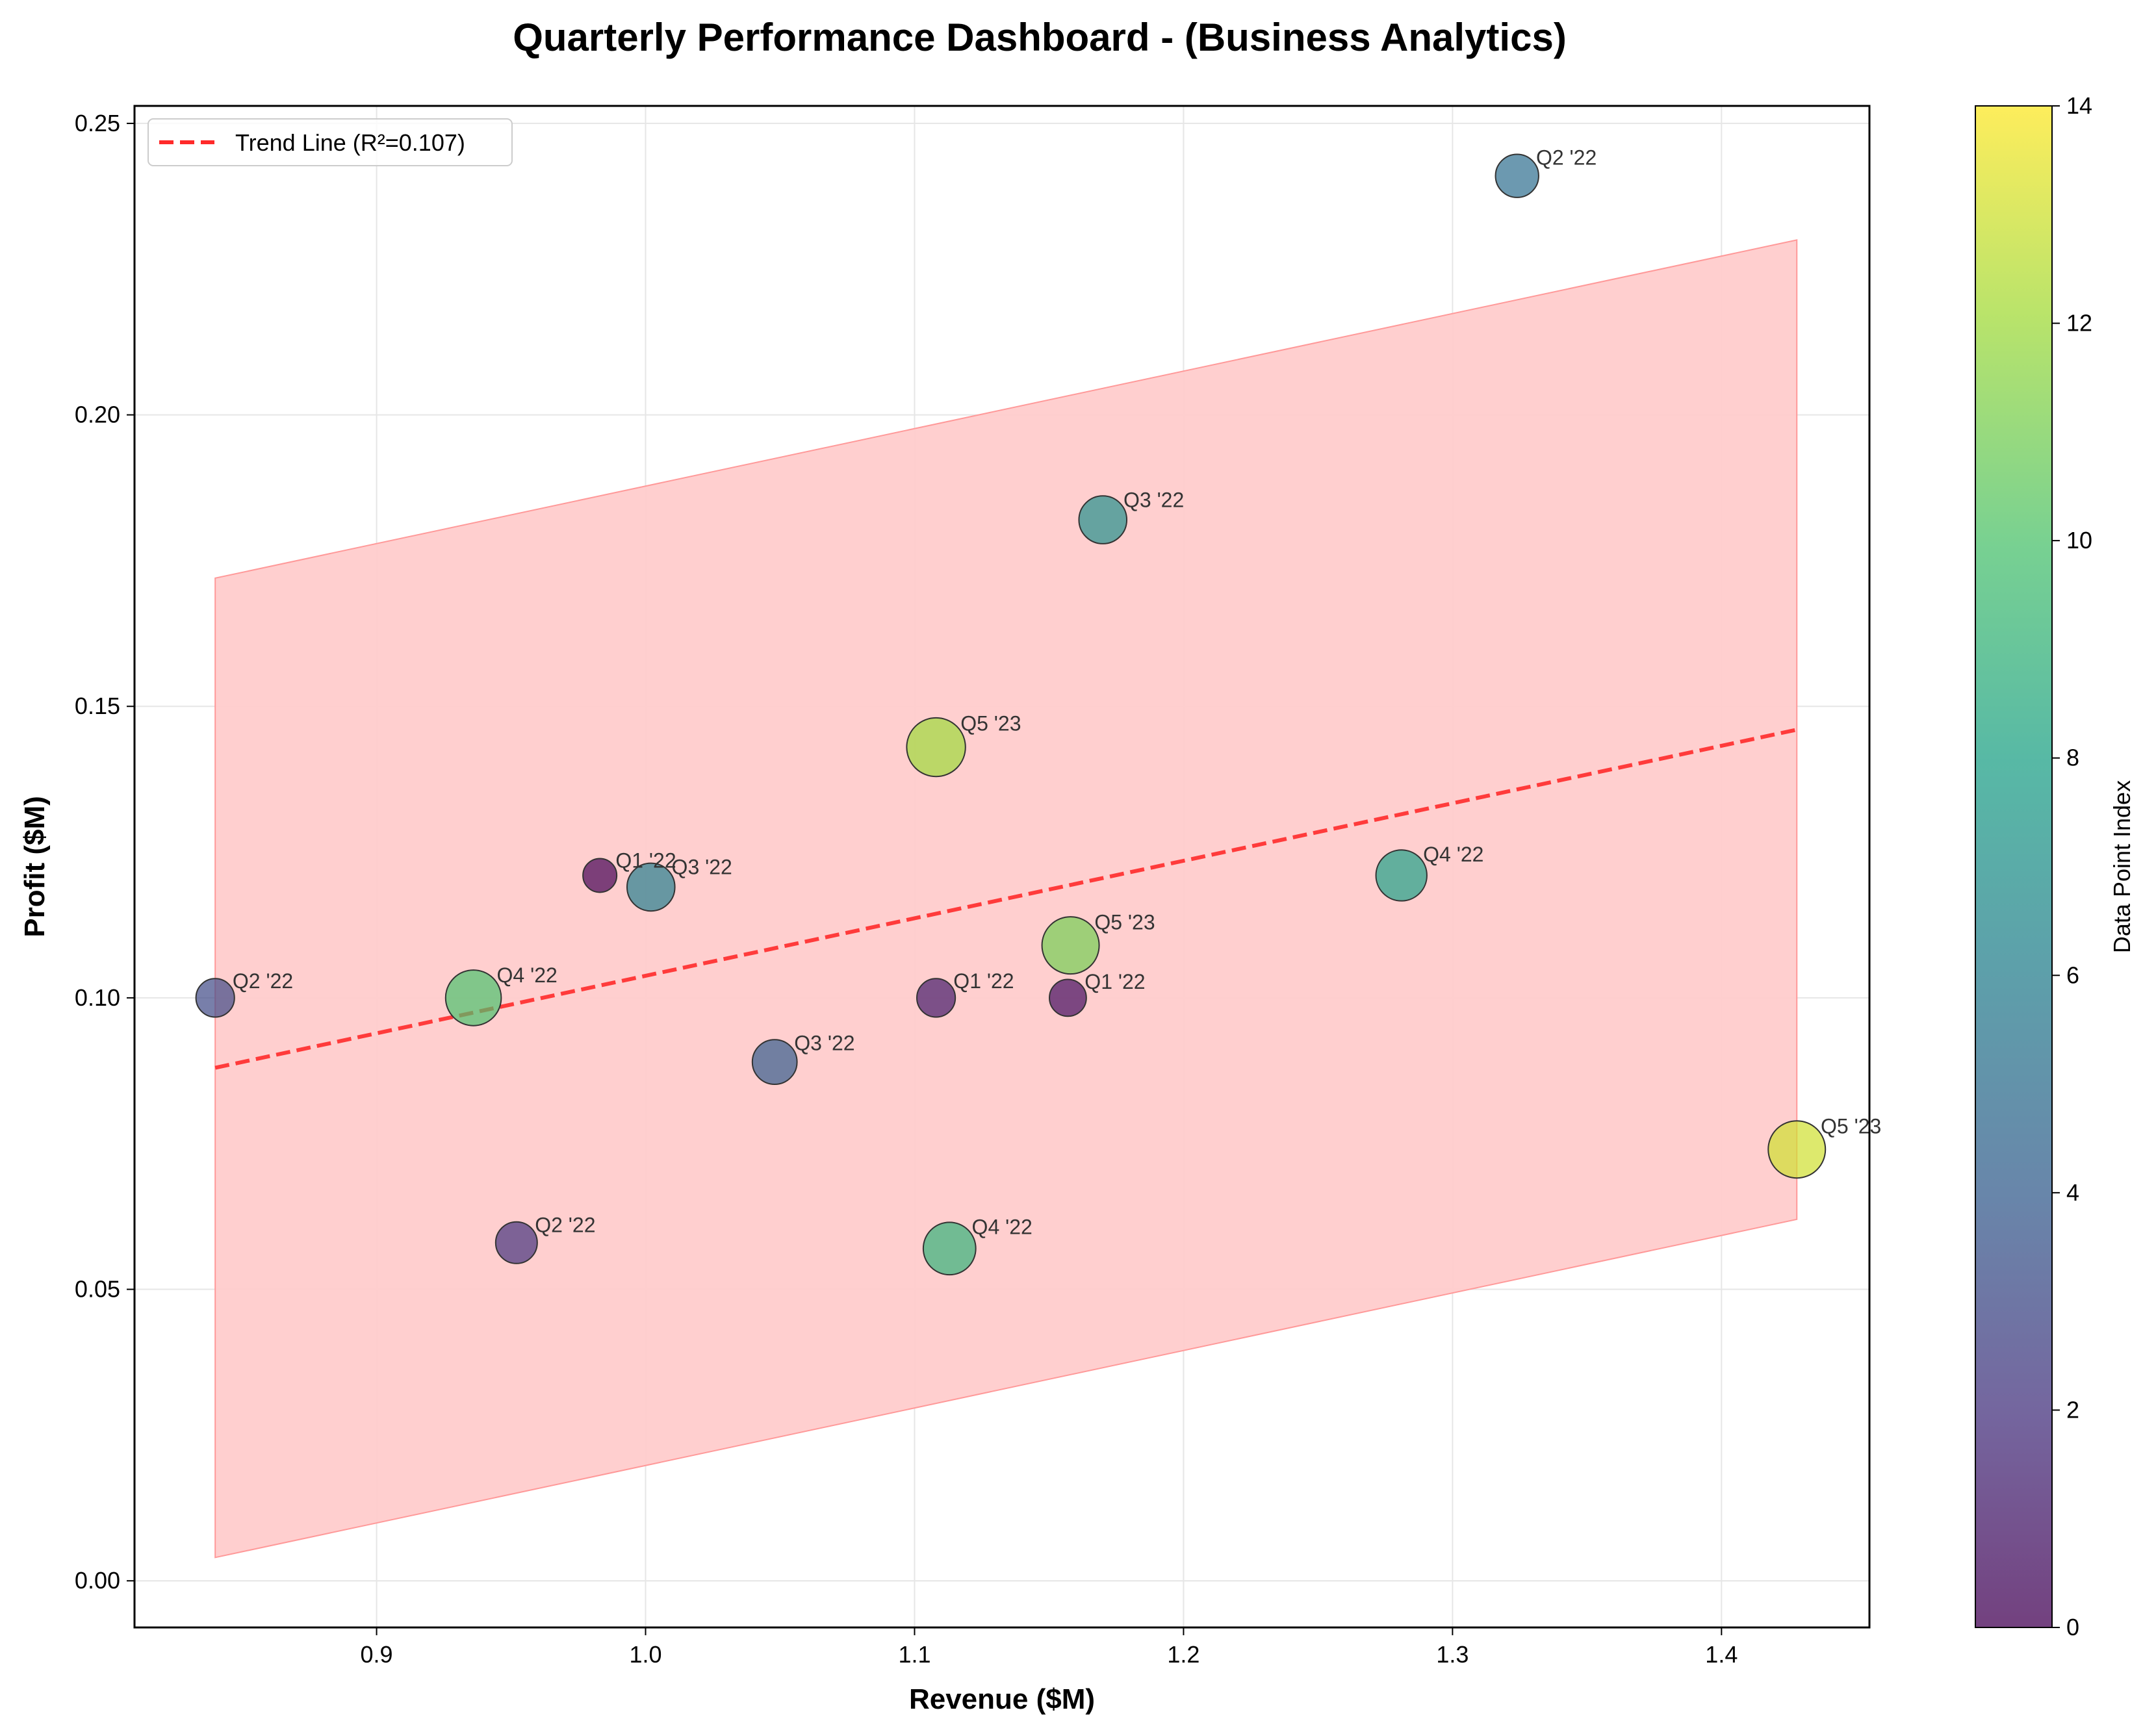 The image size is (2156, 1734). Describe the element at coordinates (97, 997) in the screenshot. I see `y-tick-label: 0.10` at that location.